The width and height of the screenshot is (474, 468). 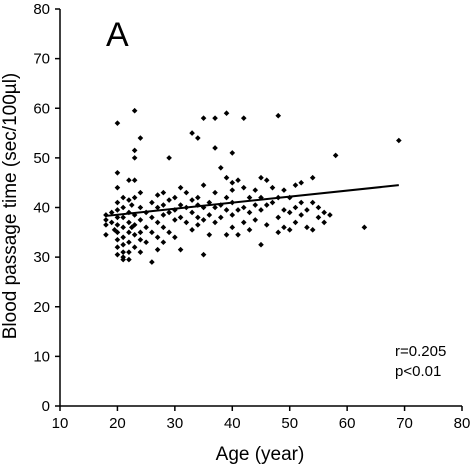 What do you see at coordinates (404, 423) in the screenshot?
I see `x-tick-label: 70` at bounding box center [404, 423].